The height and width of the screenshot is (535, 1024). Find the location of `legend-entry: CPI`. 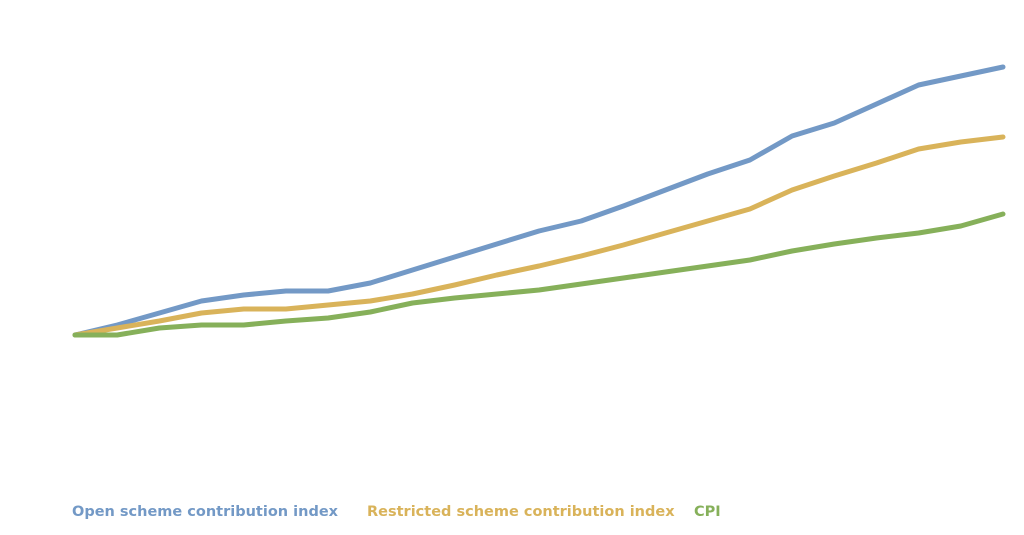

legend-entry: CPI is located at coordinates (707, 512).